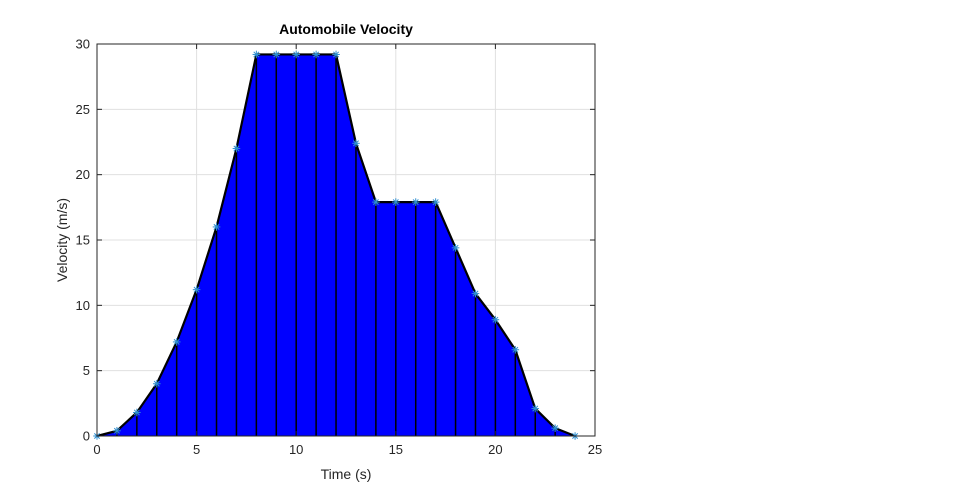 The height and width of the screenshot is (490, 963). What do you see at coordinates (196, 449) in the screenshot?
I see `x-tick-label: 5` at bounding box center [196, 449].